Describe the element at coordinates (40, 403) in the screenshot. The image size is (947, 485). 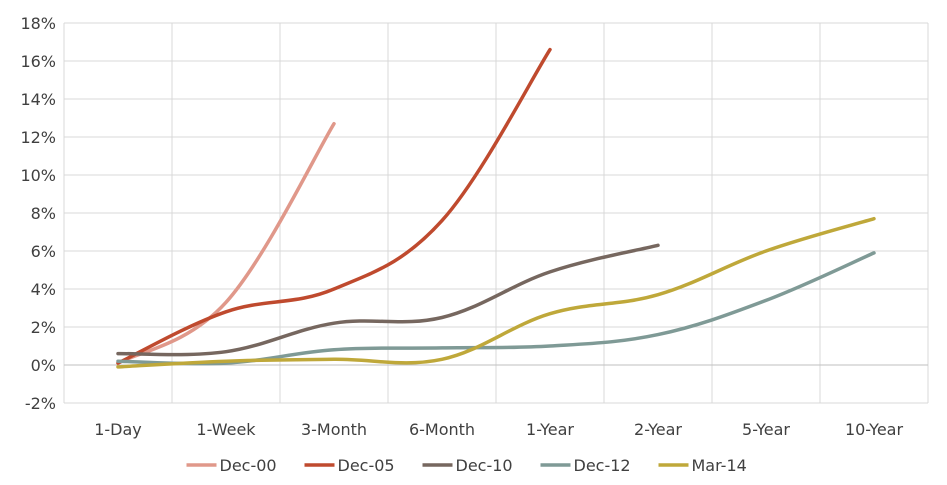
I see `y-tick-label: -2%` at that location.